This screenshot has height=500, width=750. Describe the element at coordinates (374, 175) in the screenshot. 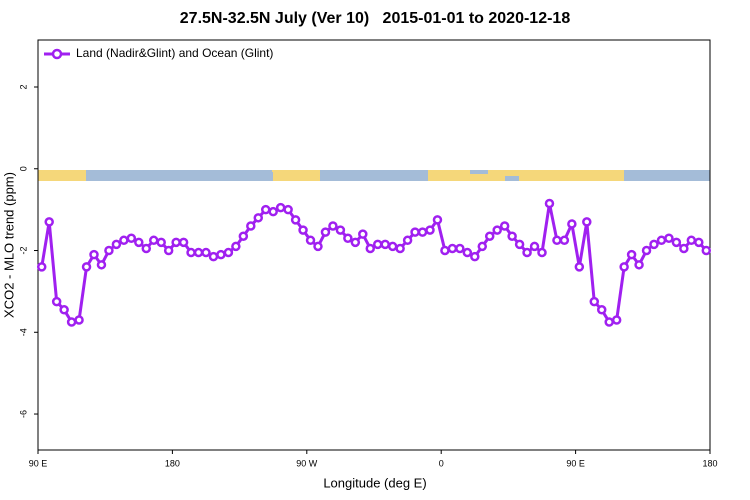

I see `land-ocean-strip` at that location.